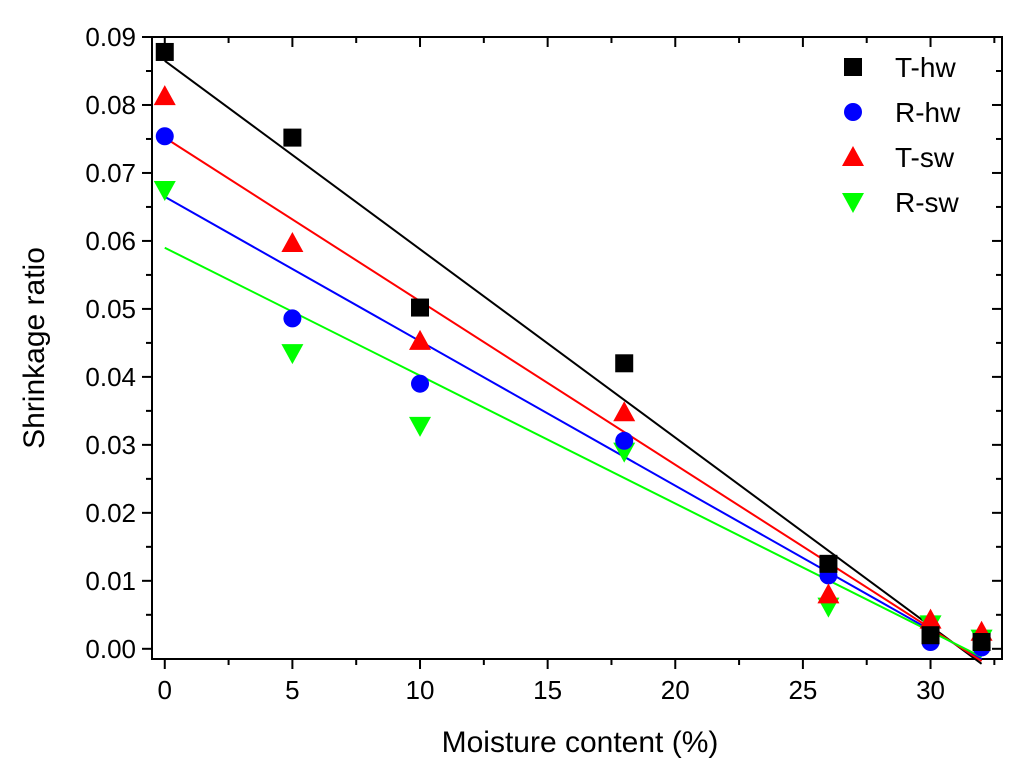  I want to click on y-tick-label: 0.03, so click(110, 445).